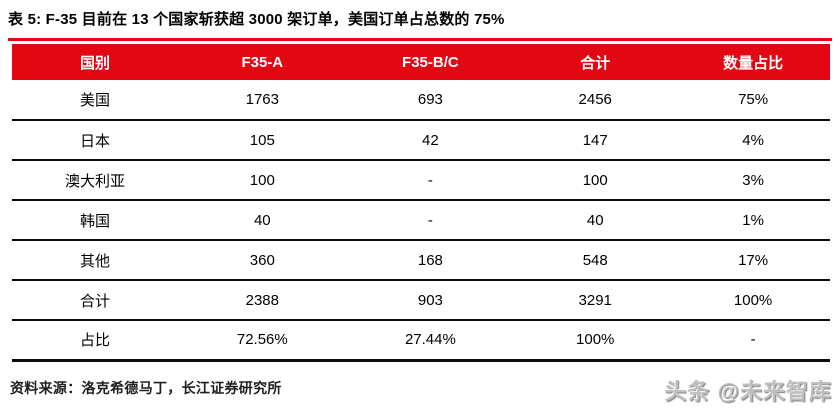  I want to click on table-row: 韩国 40 - 40 1%, so click(421, 220).